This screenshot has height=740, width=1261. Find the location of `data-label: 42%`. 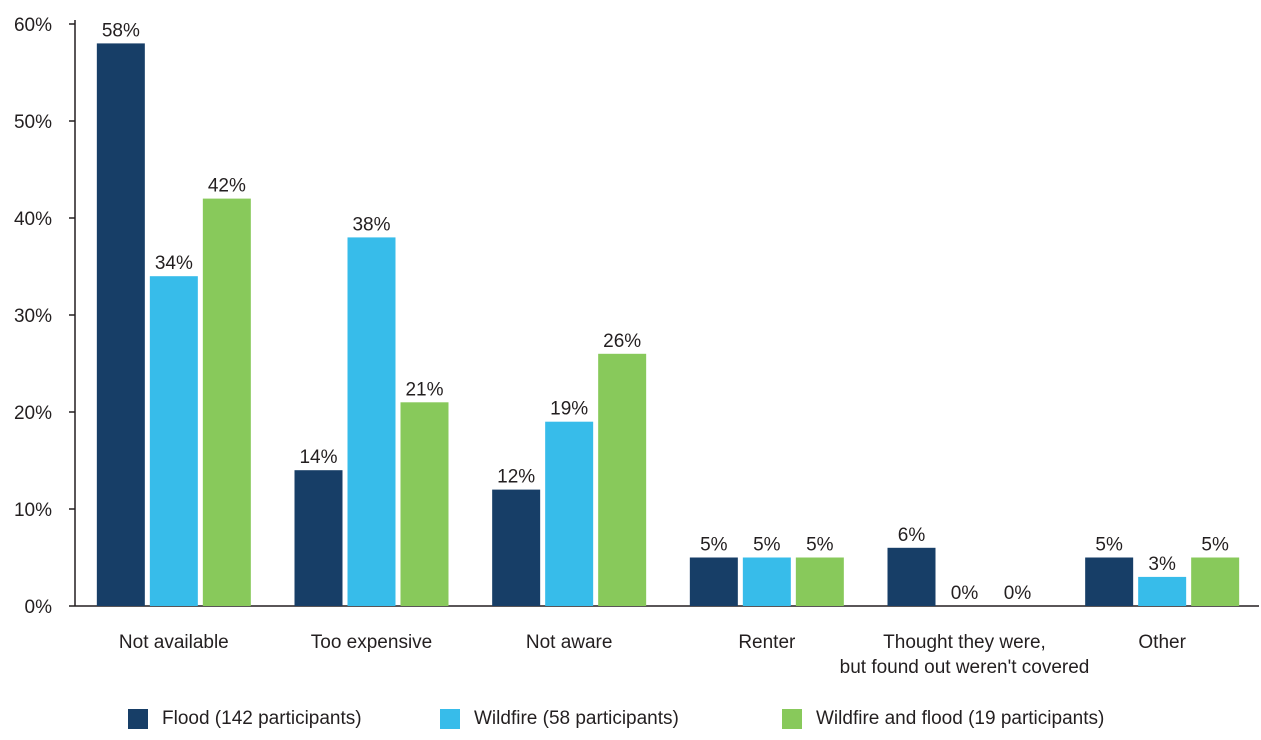

data-label: 42% is located at coordinates (227, 186).